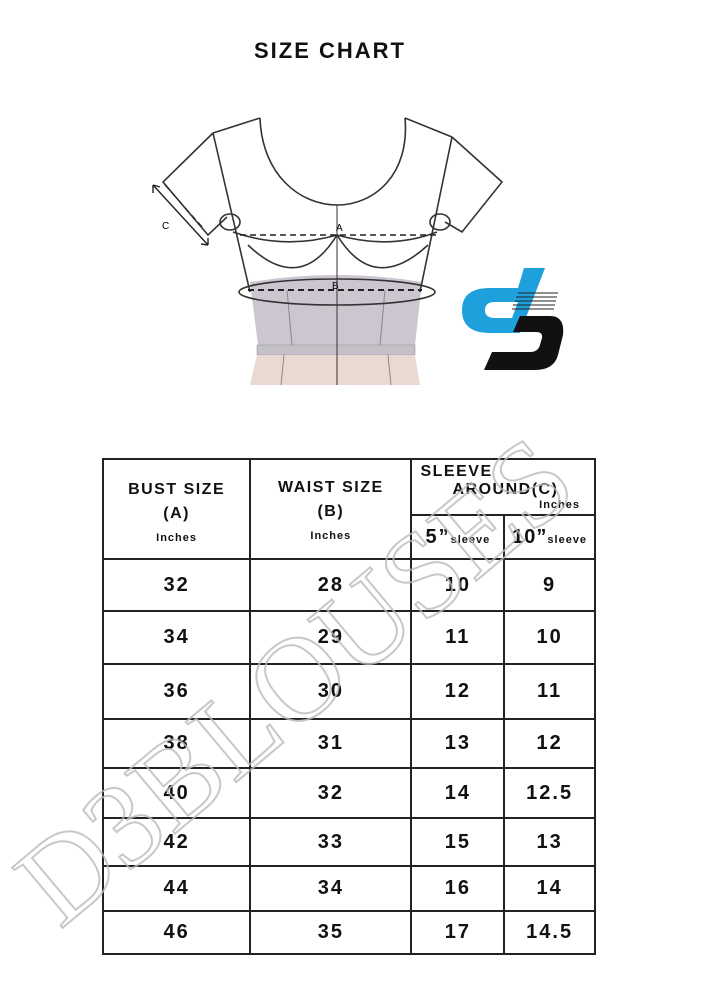 This screenshot has height=1000, width=714. I want to click on label-a: A, so click(339, 228).